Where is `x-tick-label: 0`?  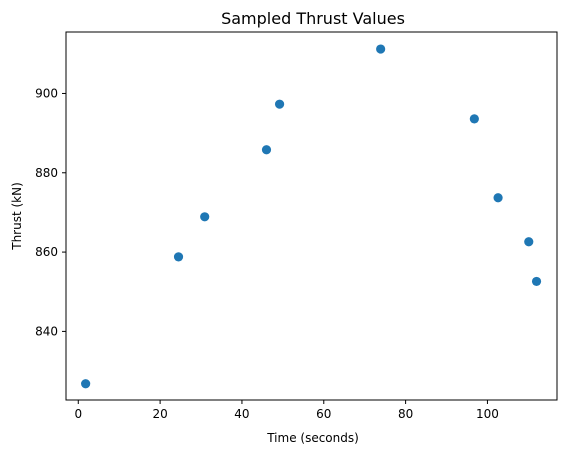 x-tick-label: 0 is located at coordinates (78, 414).